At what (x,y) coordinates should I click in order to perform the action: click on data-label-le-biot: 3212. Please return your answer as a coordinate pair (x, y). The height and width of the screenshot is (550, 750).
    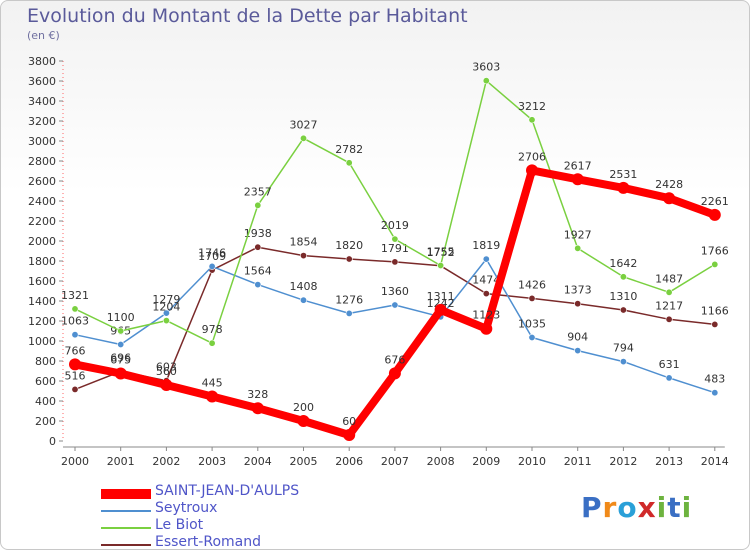
    Looking at the image, I should click on (532, 106).